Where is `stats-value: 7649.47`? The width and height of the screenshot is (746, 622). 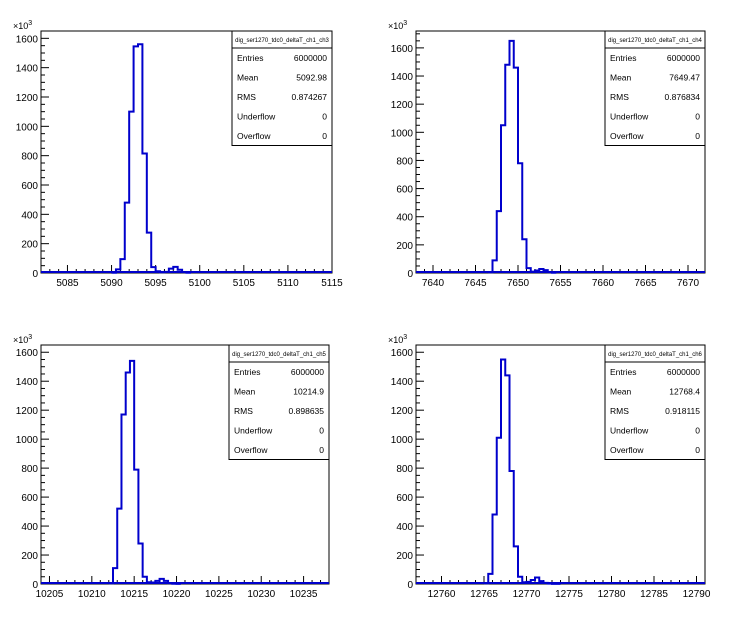
stats-value: 7649.47 is located at coordinates (684, 78).